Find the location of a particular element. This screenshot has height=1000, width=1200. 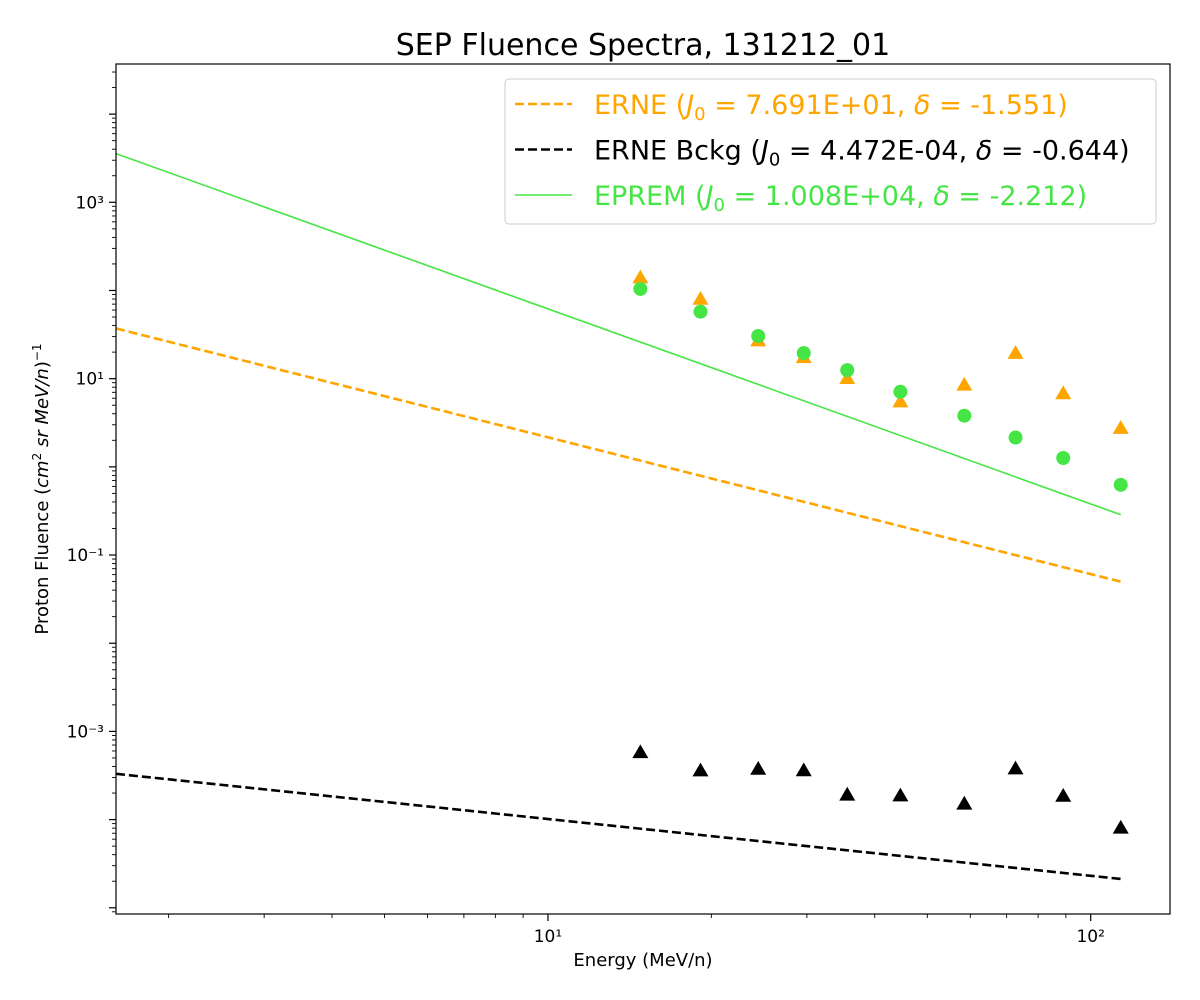

chart-title: SEP Fluence Spectra, 131212_01 is located at coordinates (643, 45).